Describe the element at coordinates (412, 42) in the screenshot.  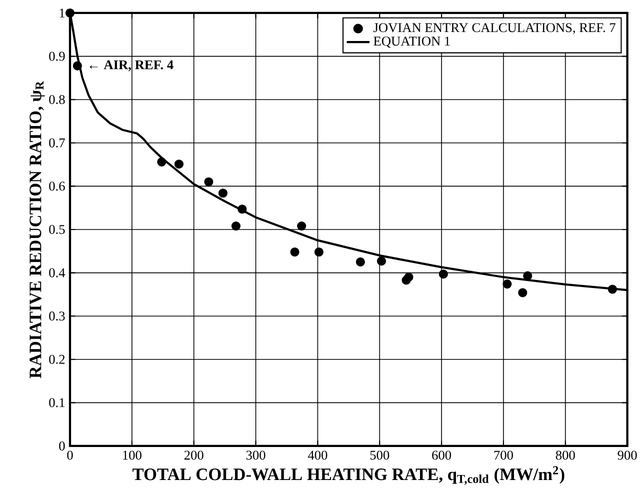
I see `legend-label: EQUATION 1` at that location.